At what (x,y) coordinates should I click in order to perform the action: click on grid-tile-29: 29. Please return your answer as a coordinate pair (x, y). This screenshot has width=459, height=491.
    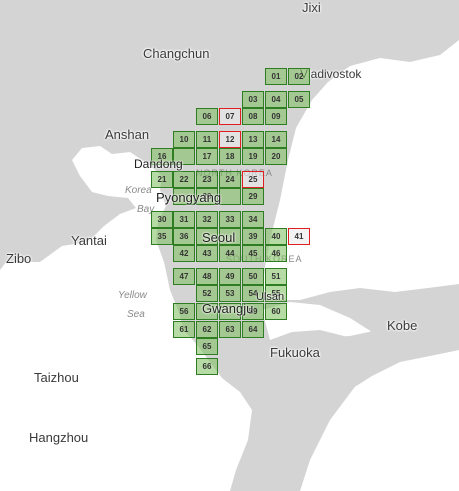
    Looking at the image, I should click on (253, 196).